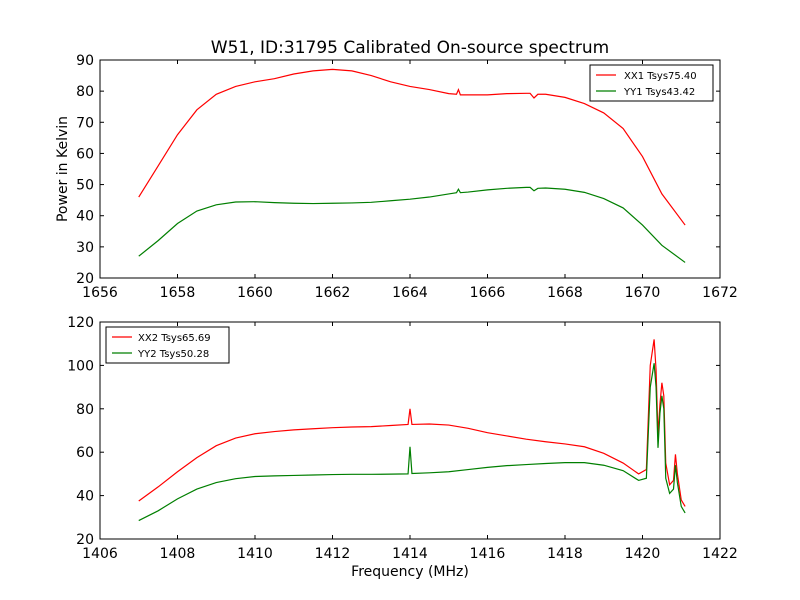 The width and height of the screenshot is (800, 600). I want to click on x-tick-label: 1408, so click(178, 554).